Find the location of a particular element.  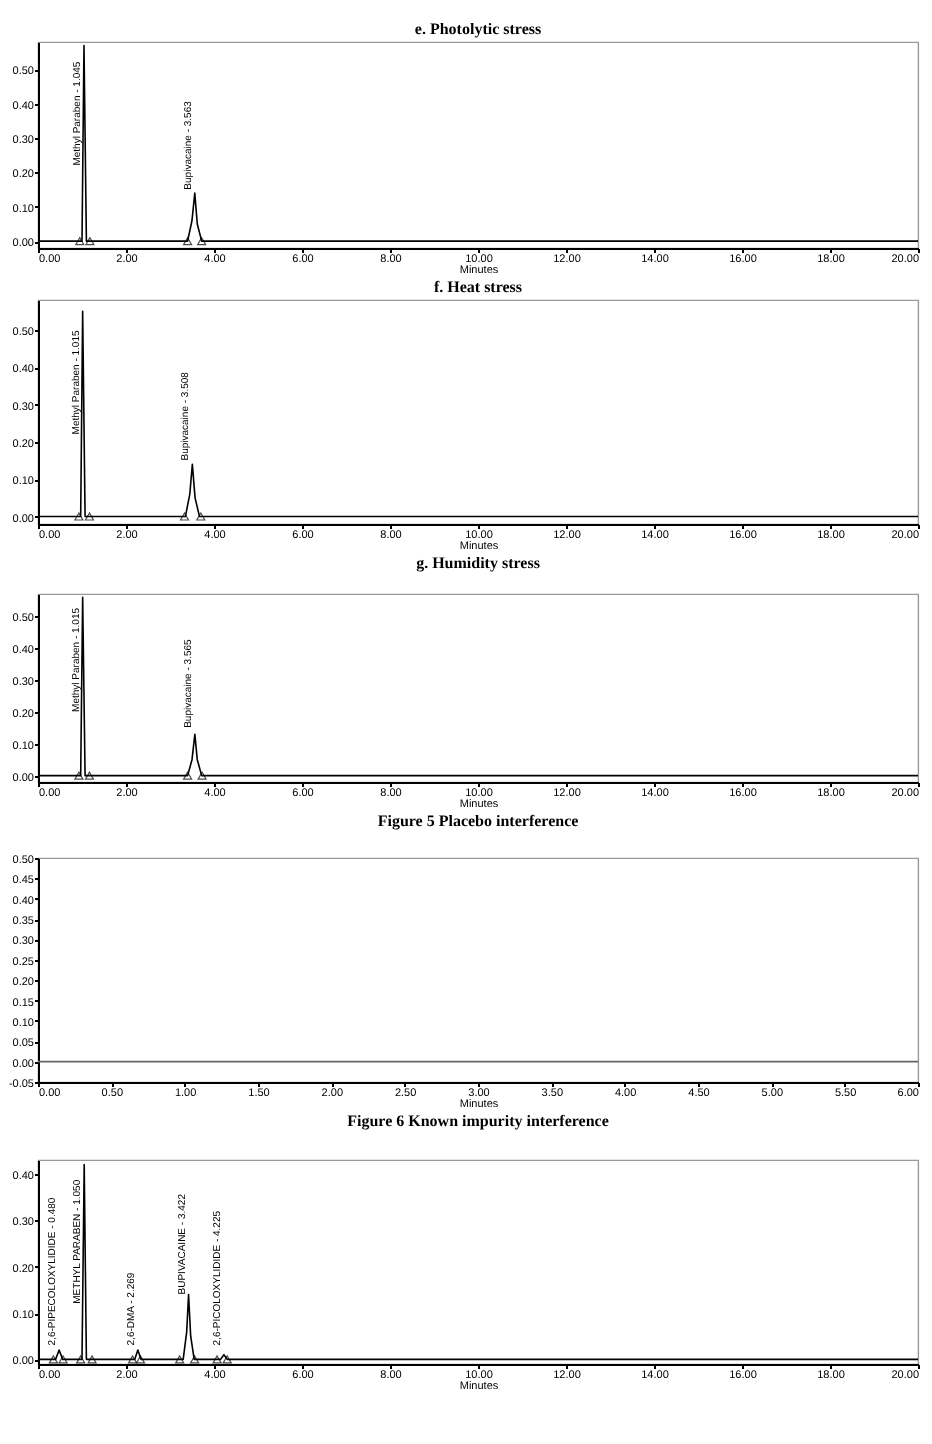

chart-title: e. Photolytic stress is located at coordinates (478, 29).